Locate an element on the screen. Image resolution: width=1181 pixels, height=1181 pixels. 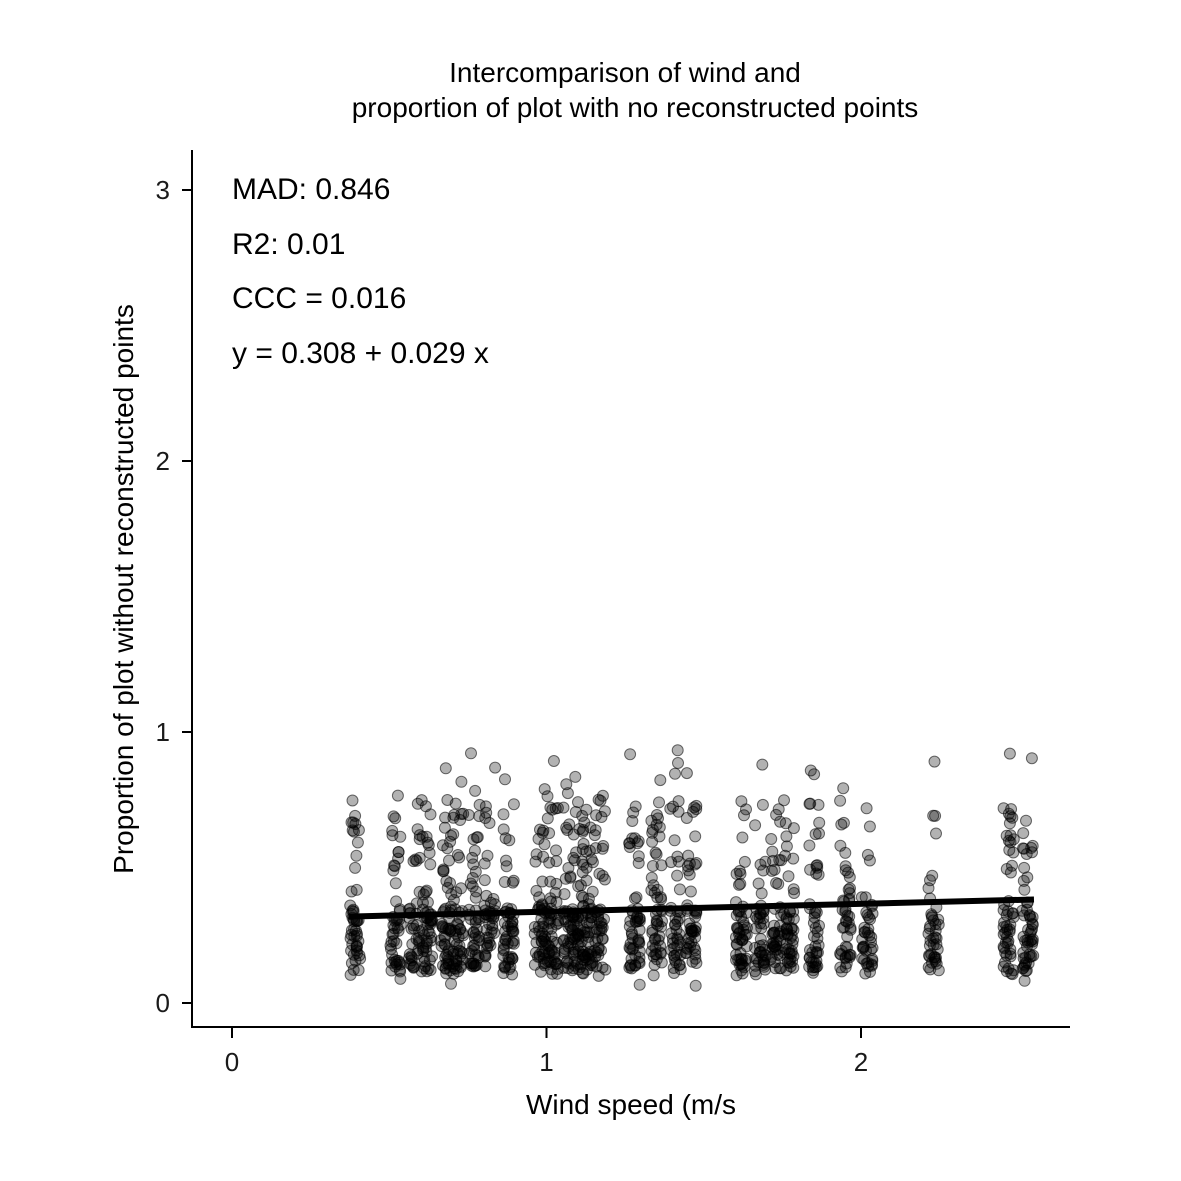
y-tick-label: 3 is located at coordinates (163, 190).